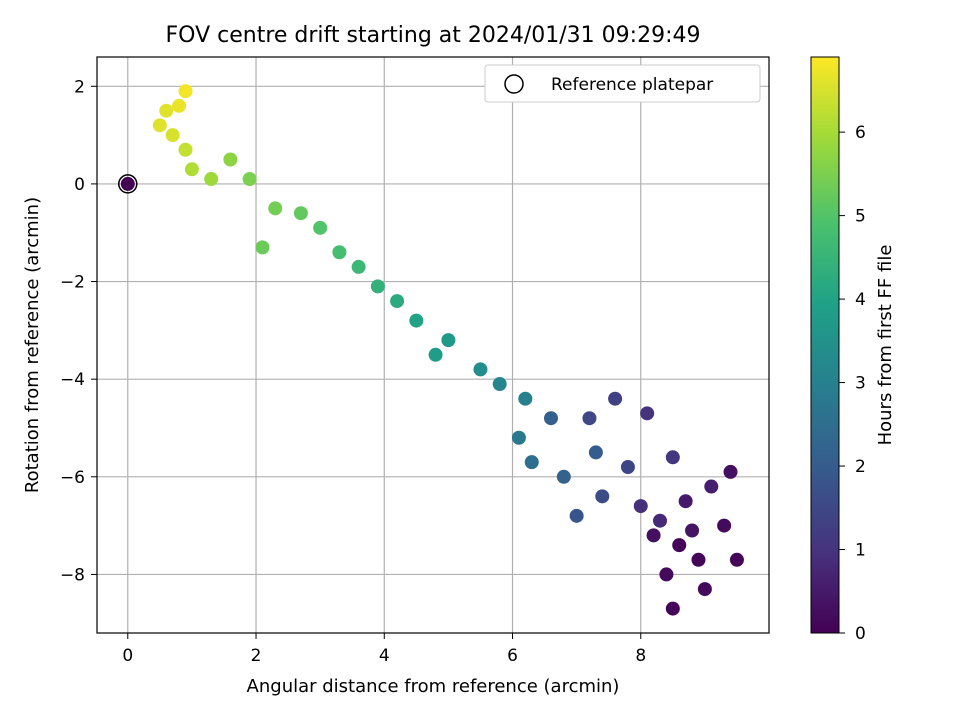 The height and width of the screenshot is (720, 960). Describe the element at coordinates (885, 345) in the screenshot. I see `colorbar-label: Hours from first FF file` at that location.